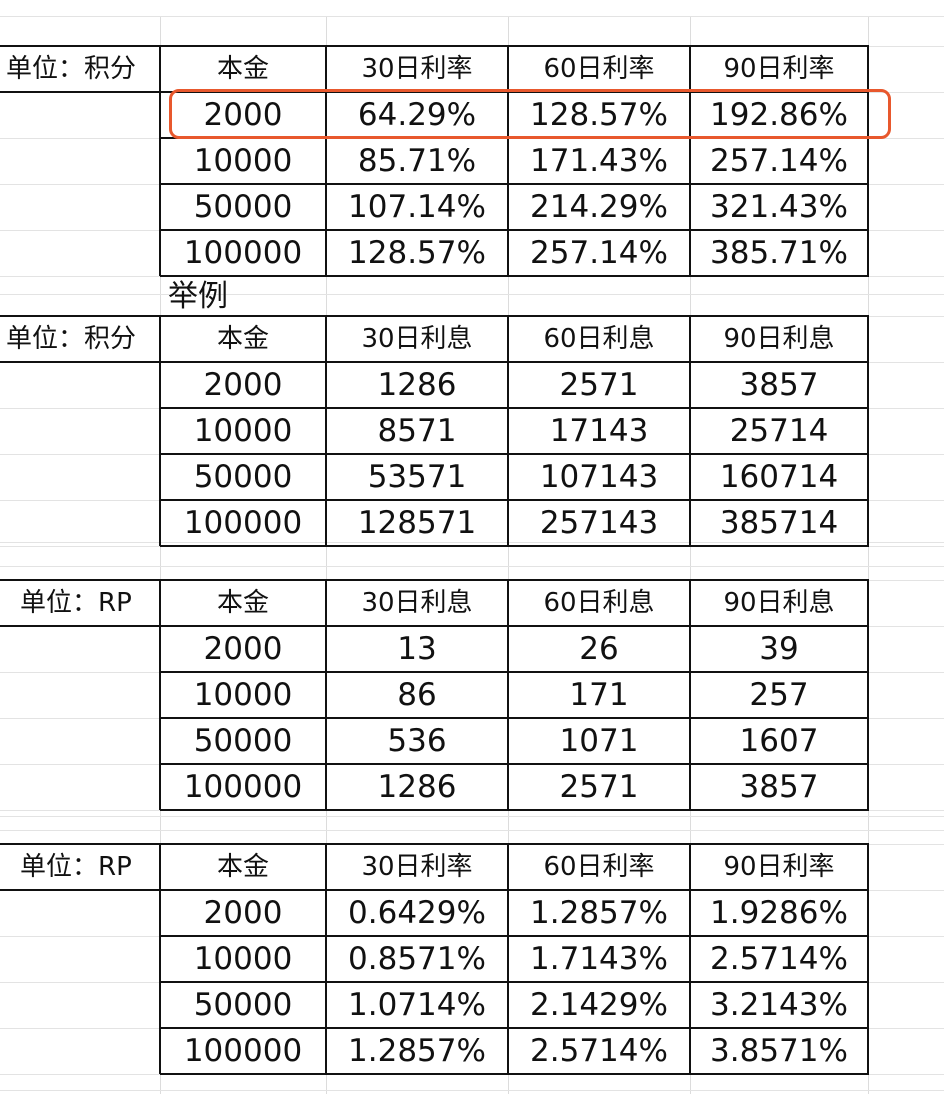 The width and height of the screenshot is (944, 1094). I want to click on table-cell: 171.43%, so click(599, 161).